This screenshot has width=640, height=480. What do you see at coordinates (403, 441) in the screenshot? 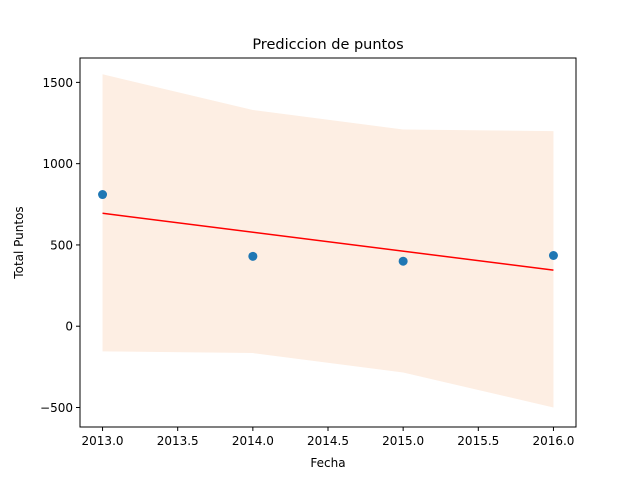
I see `x-tick-label: 2015.0` at bounding box center [403, 441].